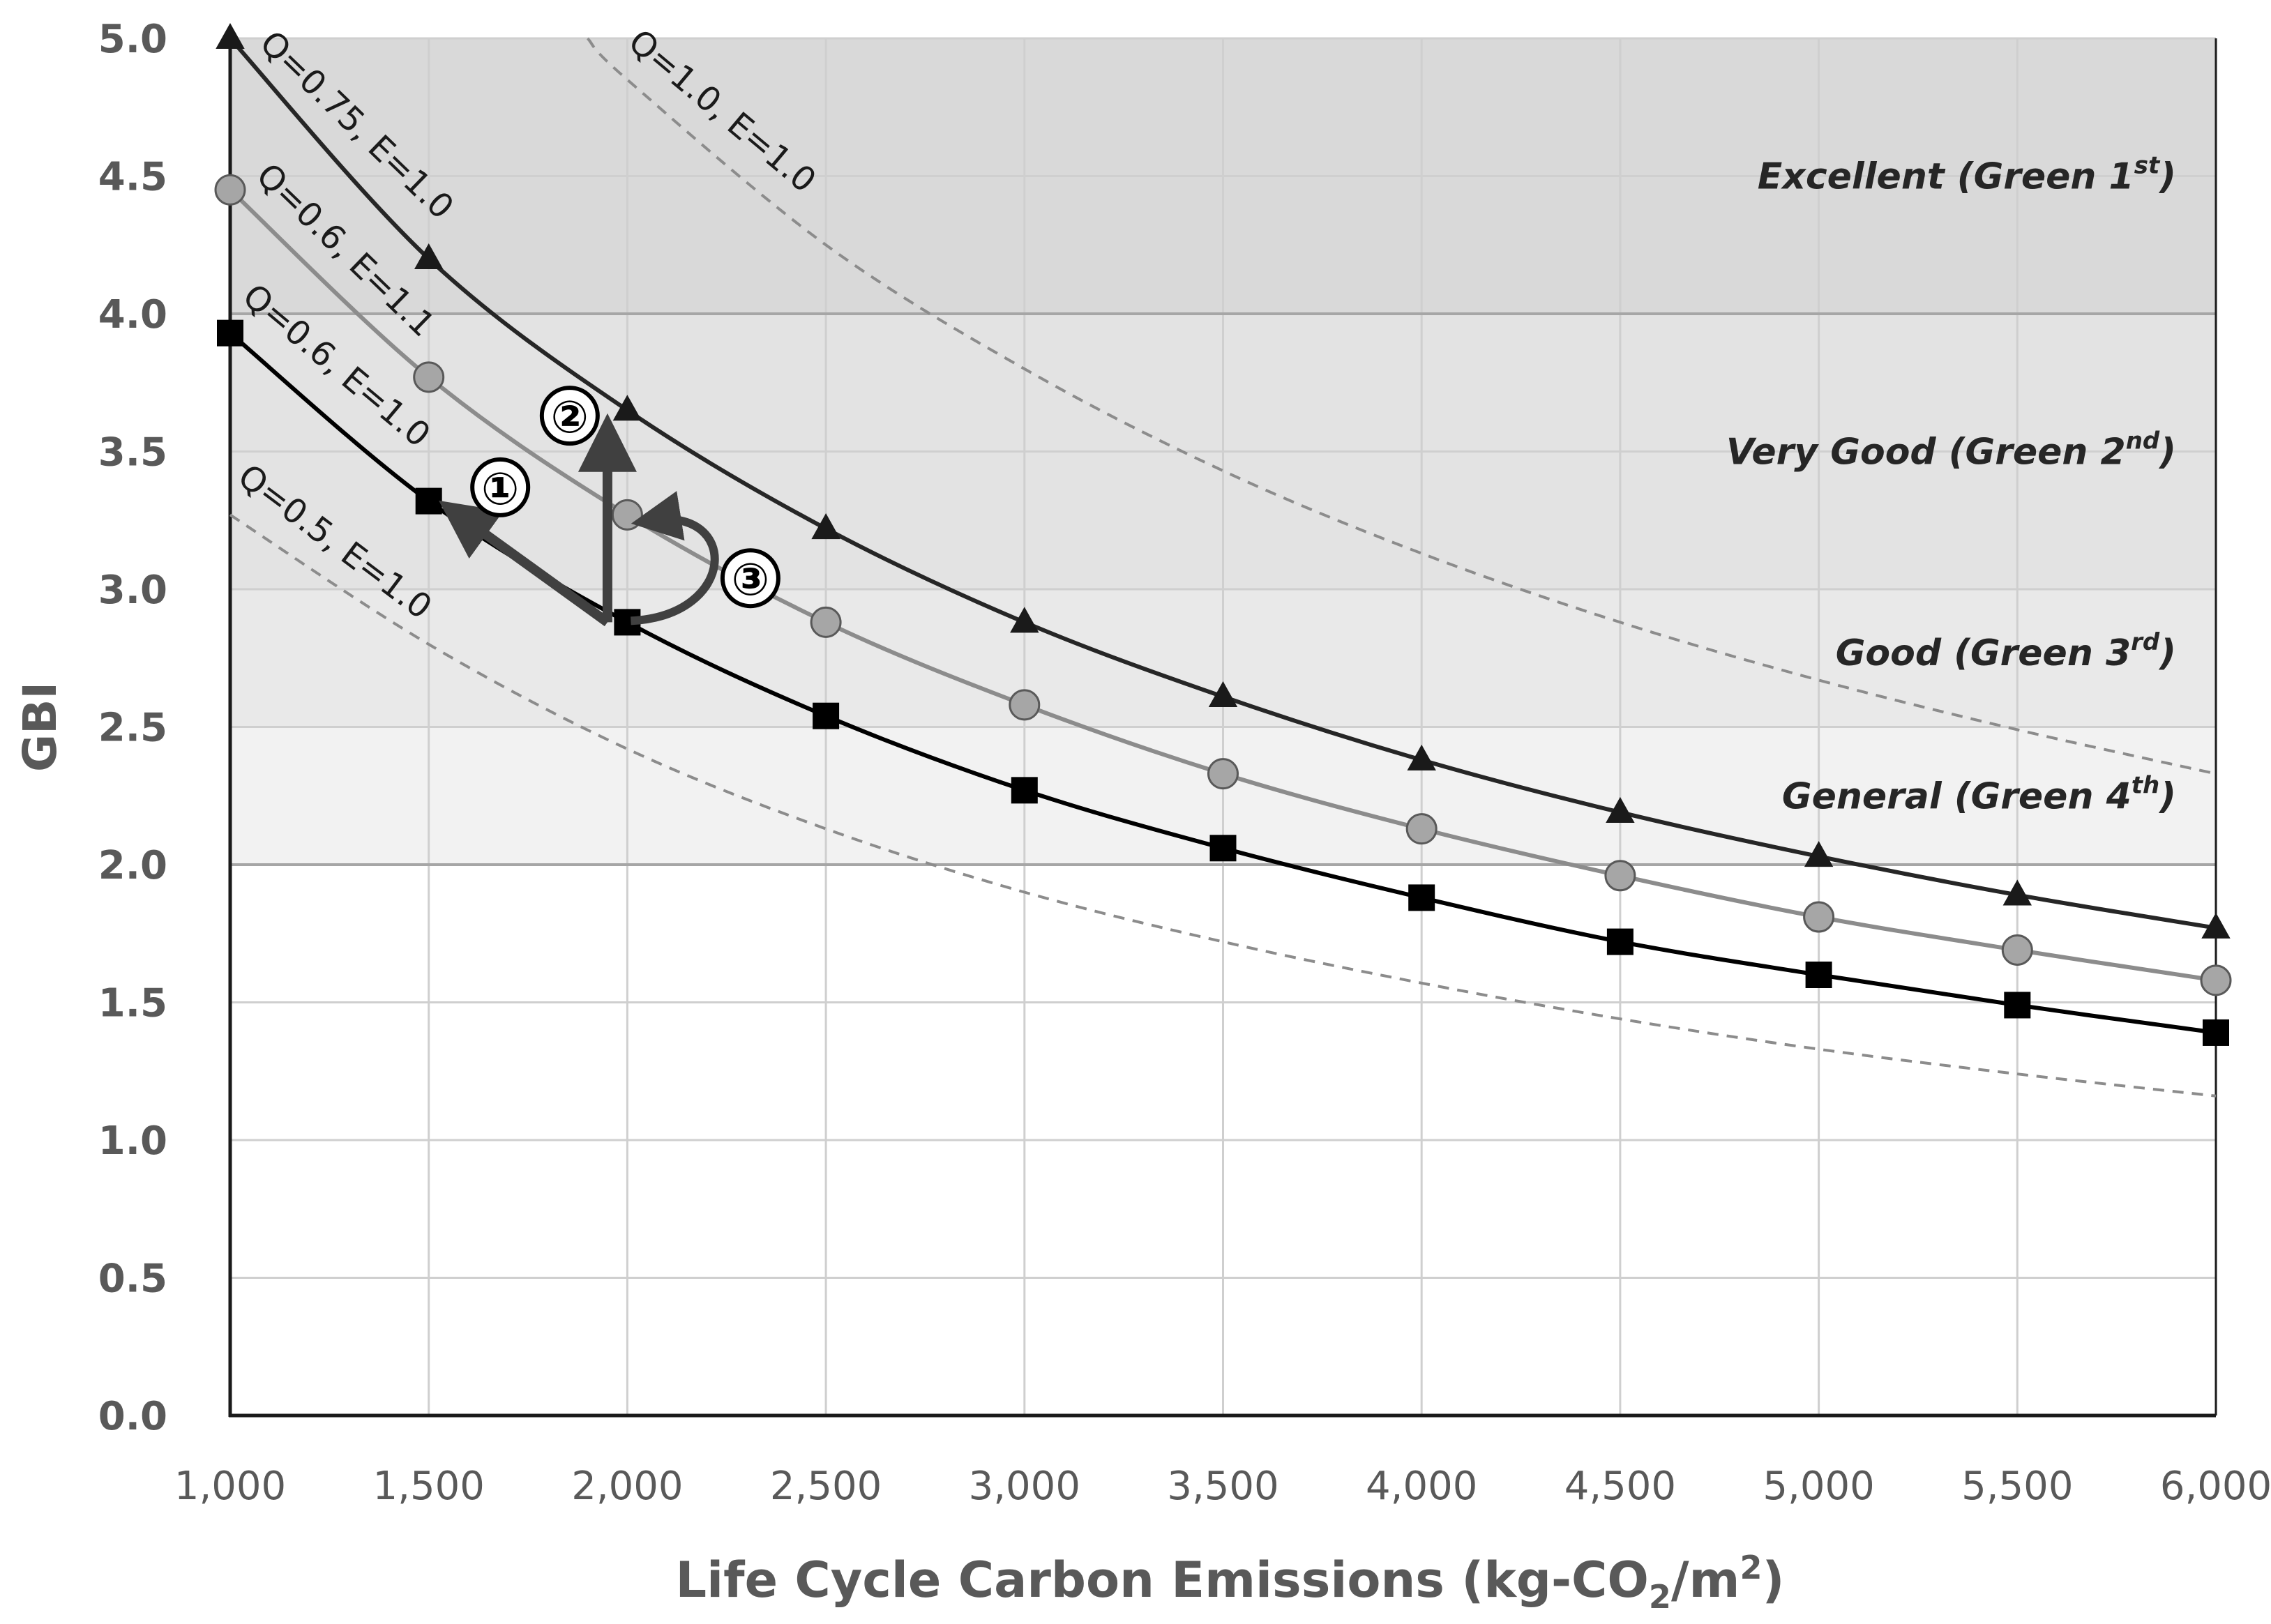 The height and width of the screenshot is (1624, 2271). Describe the element at coordinates (1620, 1486) in the screenshot. I see `x-tick-label: 4,500` at that location.